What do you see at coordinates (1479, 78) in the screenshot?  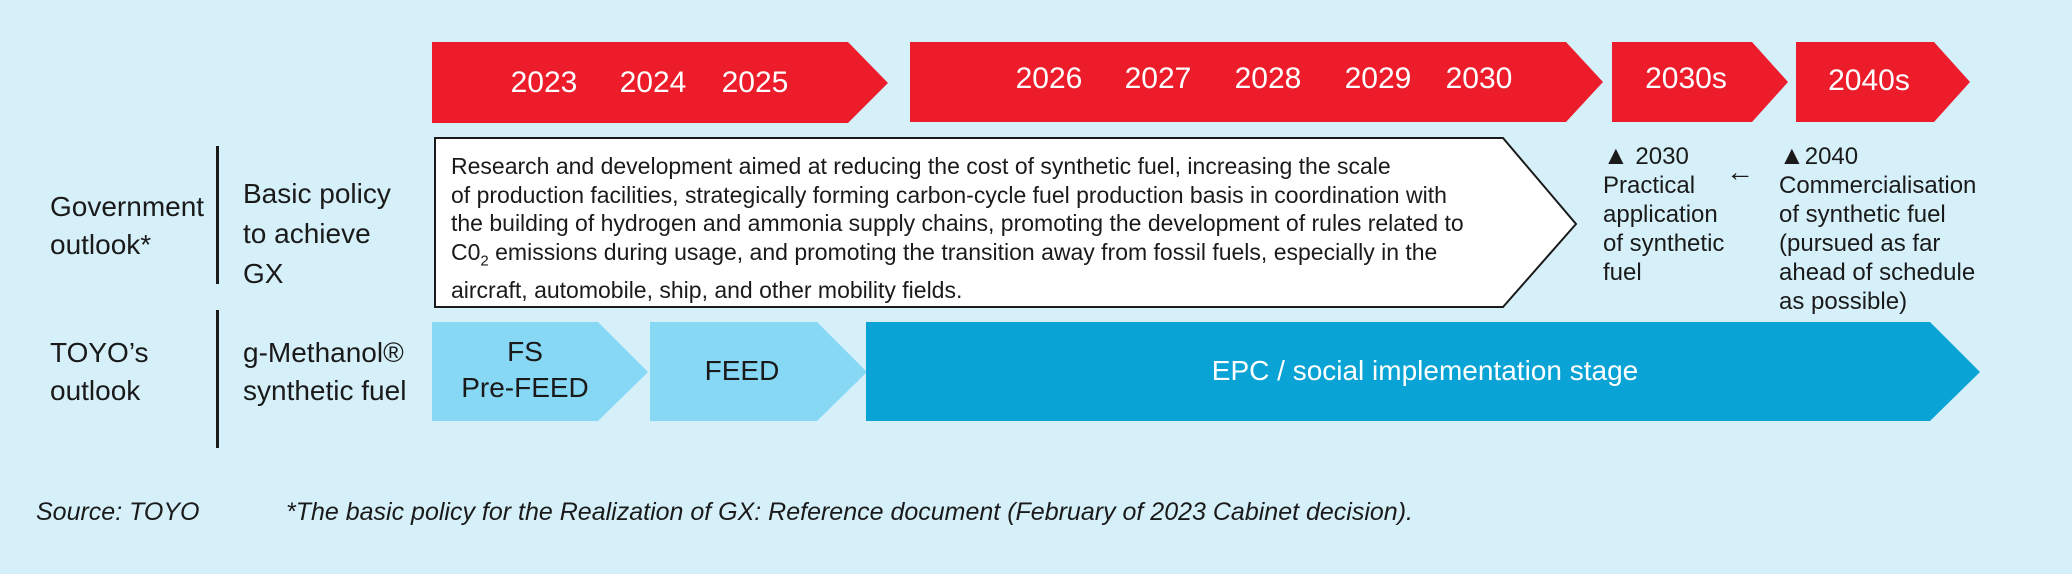 I see `year-label: 2030` at bounding box center [1479, 78].